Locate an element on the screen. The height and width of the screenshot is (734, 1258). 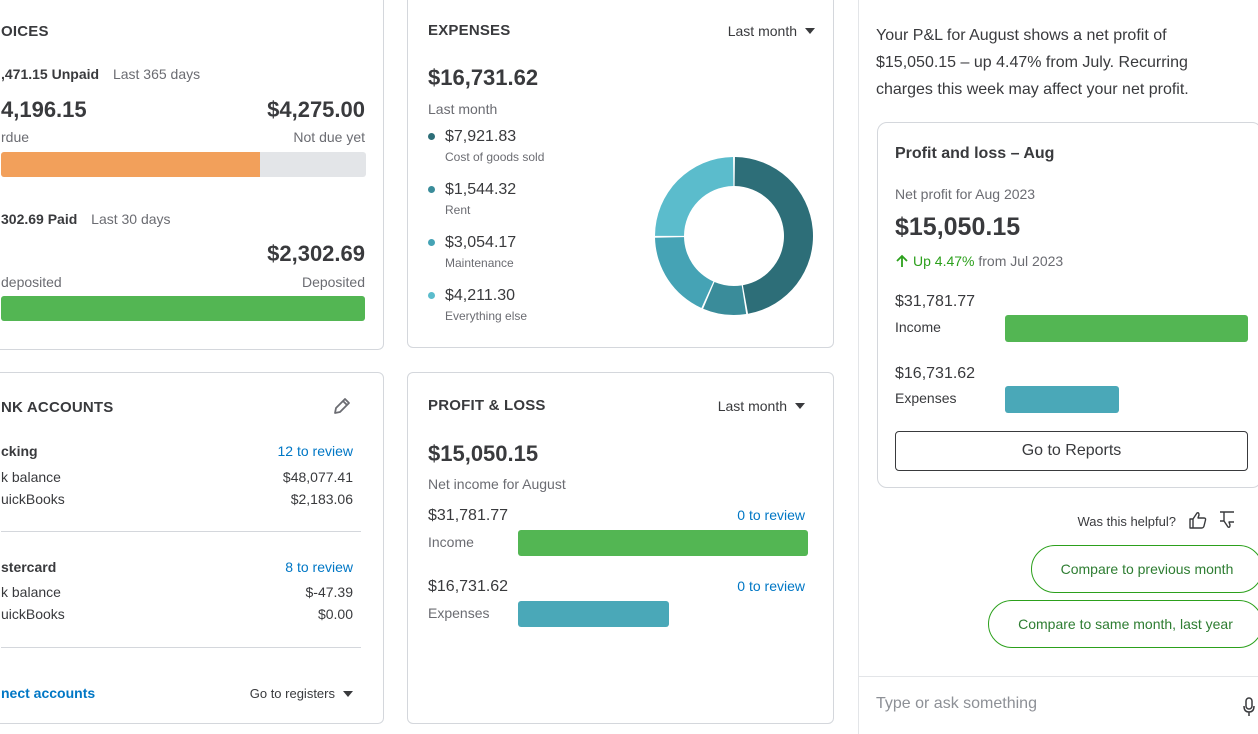
expense-amount: $1,544.32 is located at coordinates (481, 189).